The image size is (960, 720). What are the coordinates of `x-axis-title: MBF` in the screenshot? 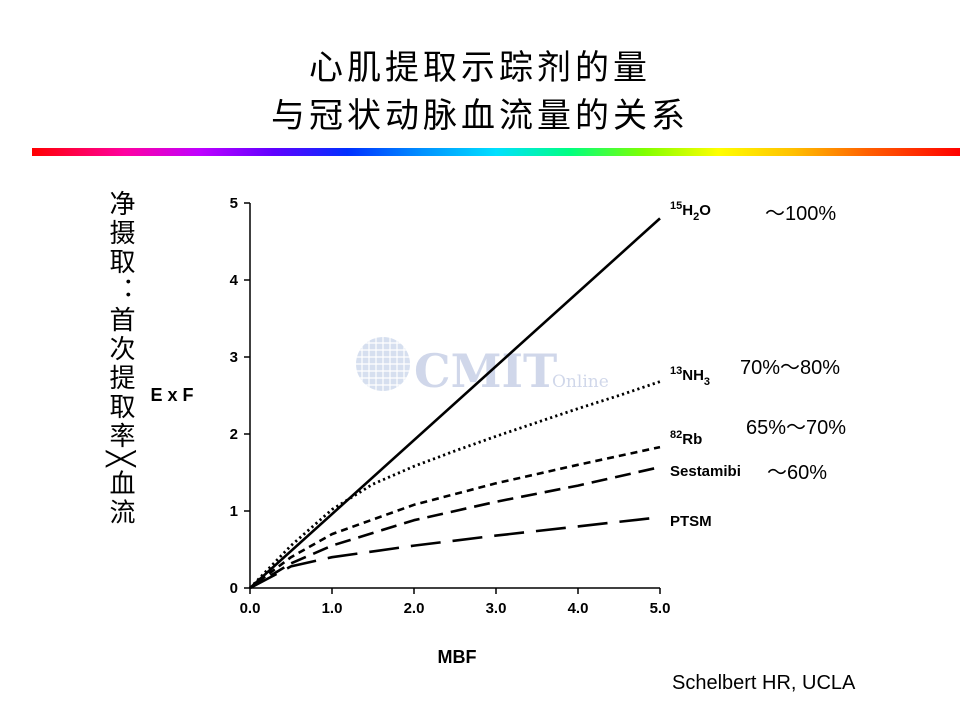 It's located at (457, 657).